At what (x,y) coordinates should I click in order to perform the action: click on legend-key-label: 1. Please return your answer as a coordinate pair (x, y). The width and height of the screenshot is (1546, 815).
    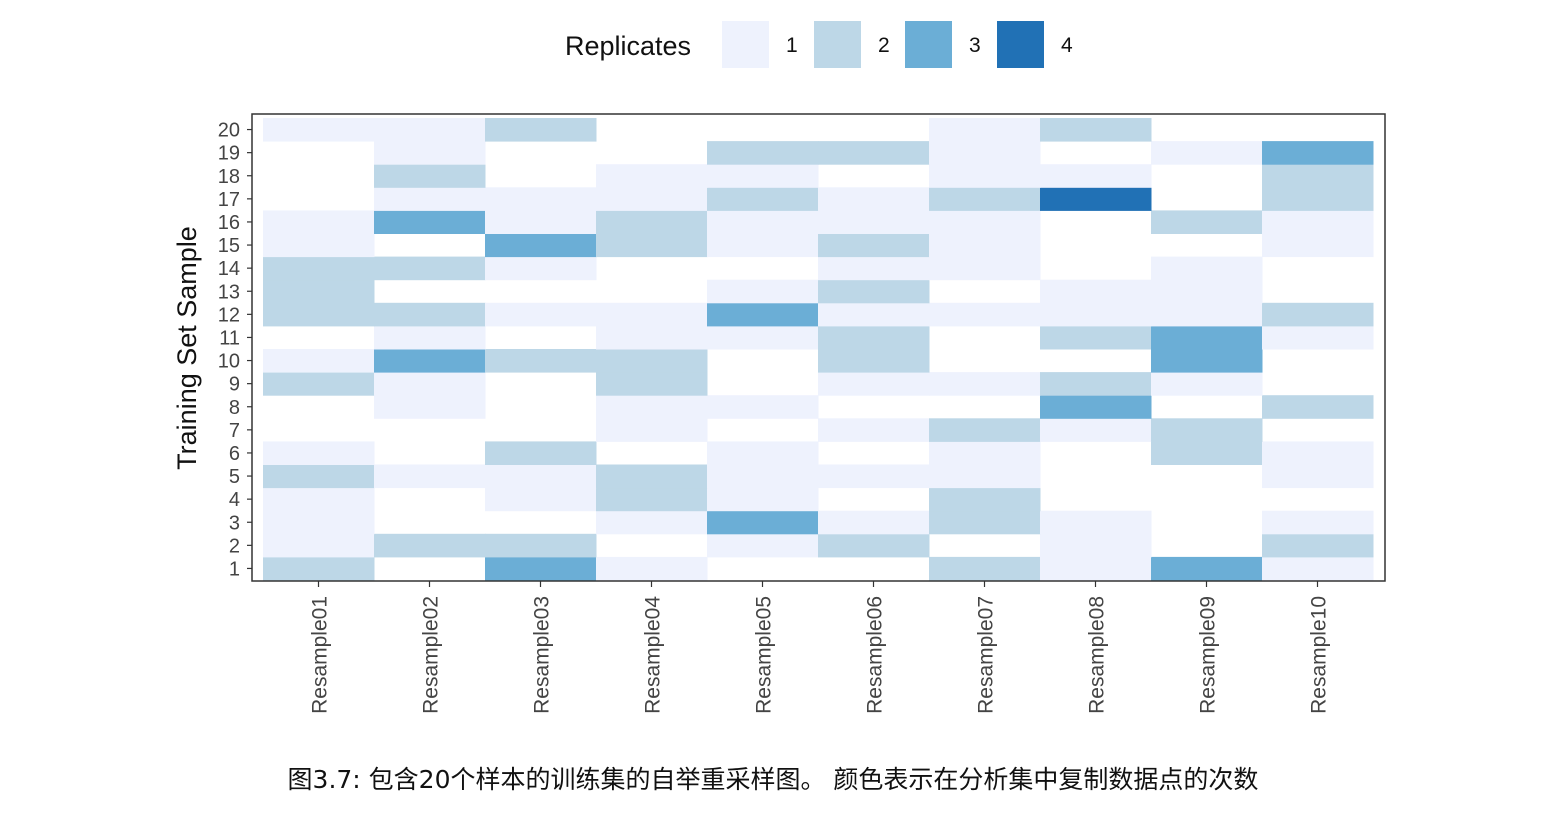
    Looking at the image, I should click on (792, 45).